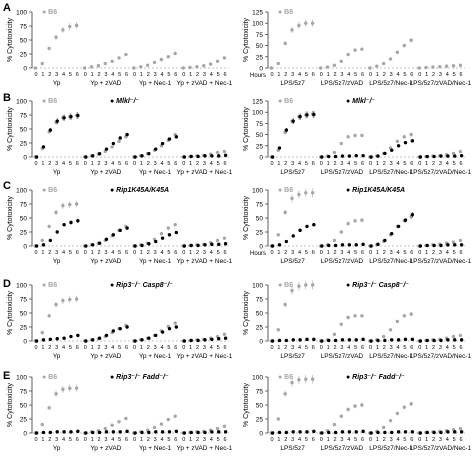 The height and width of the screenshot is (469, 474). What do you see at coordinates (7, 186) in the screenshot?
I see `panel-letter-c: C` at bounding box center [7, 186].